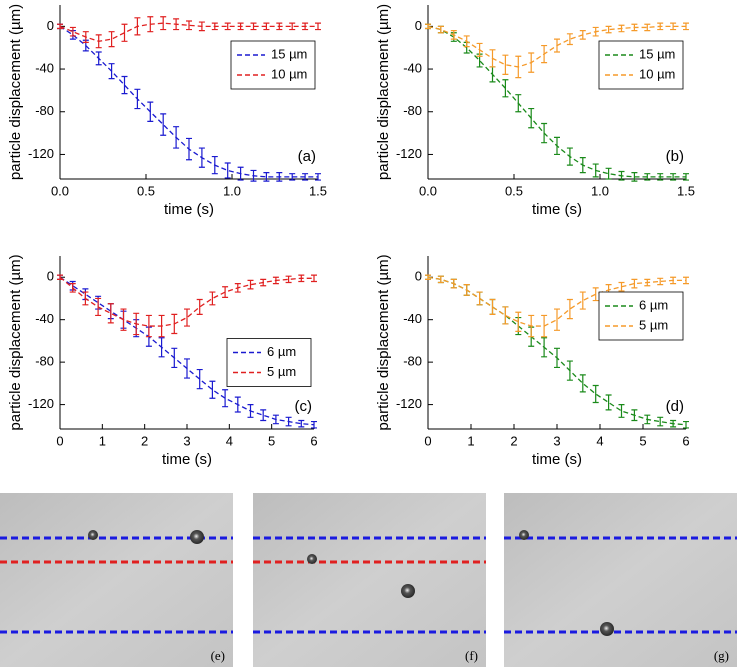  Describe the element at coordinates (675, 156) in the screenshot. I see `panel-label: (b)` at that location.